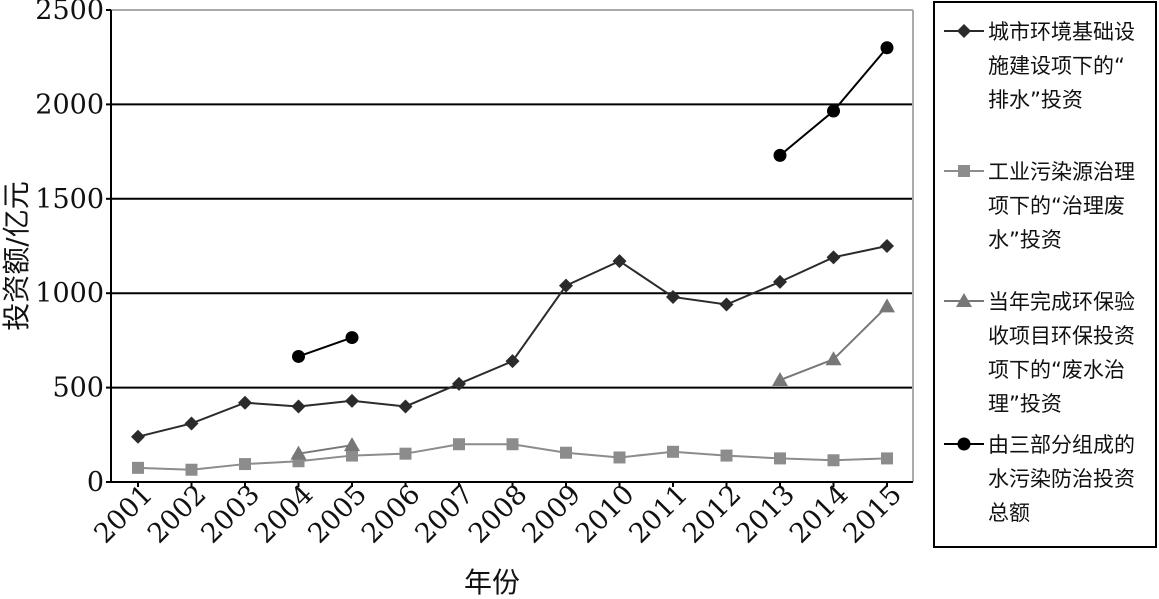 The height and width of the screenshot is (599, 1159). I want to click on y-axis-ticks: 0 500 1000 1500 2000 2500, so click(73, 249).